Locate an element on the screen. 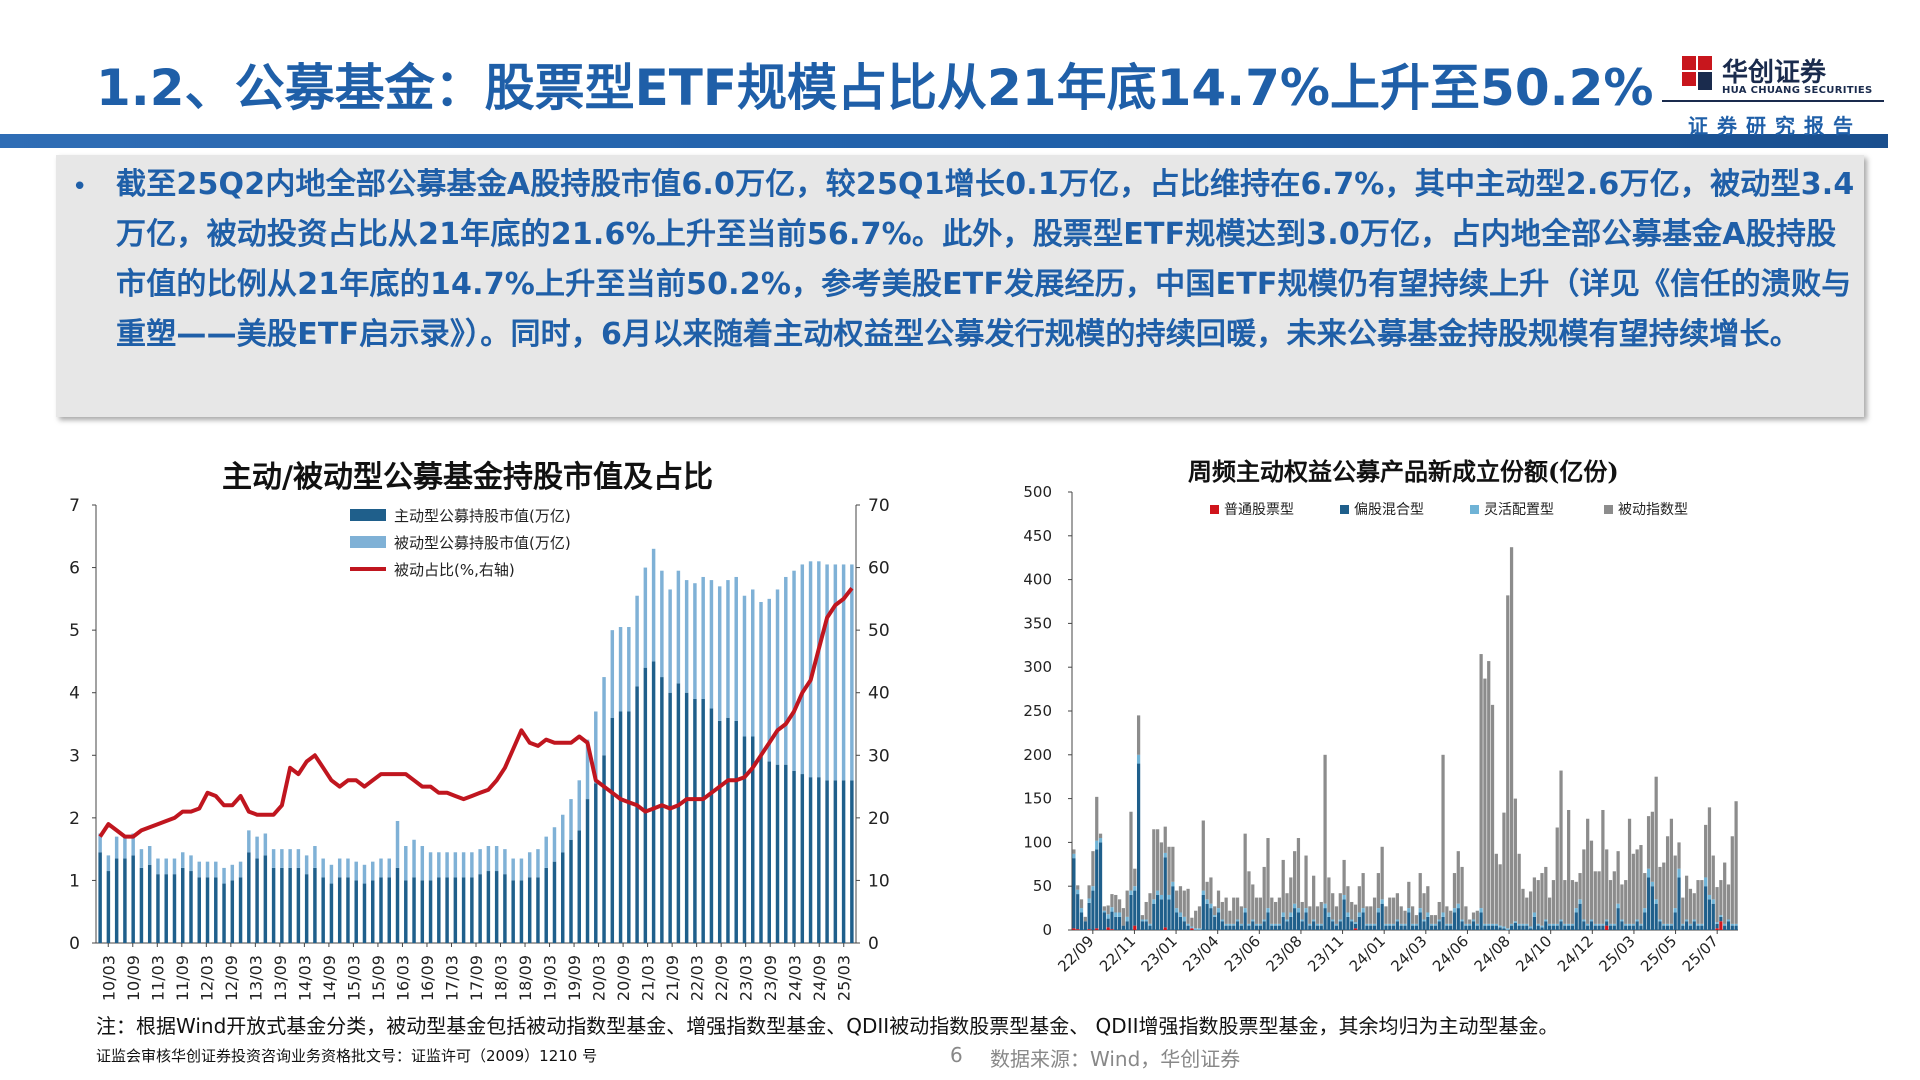 The image size is (1920, 1080). x-tick-label: 23/11 is located at coordinates (1325, 953).